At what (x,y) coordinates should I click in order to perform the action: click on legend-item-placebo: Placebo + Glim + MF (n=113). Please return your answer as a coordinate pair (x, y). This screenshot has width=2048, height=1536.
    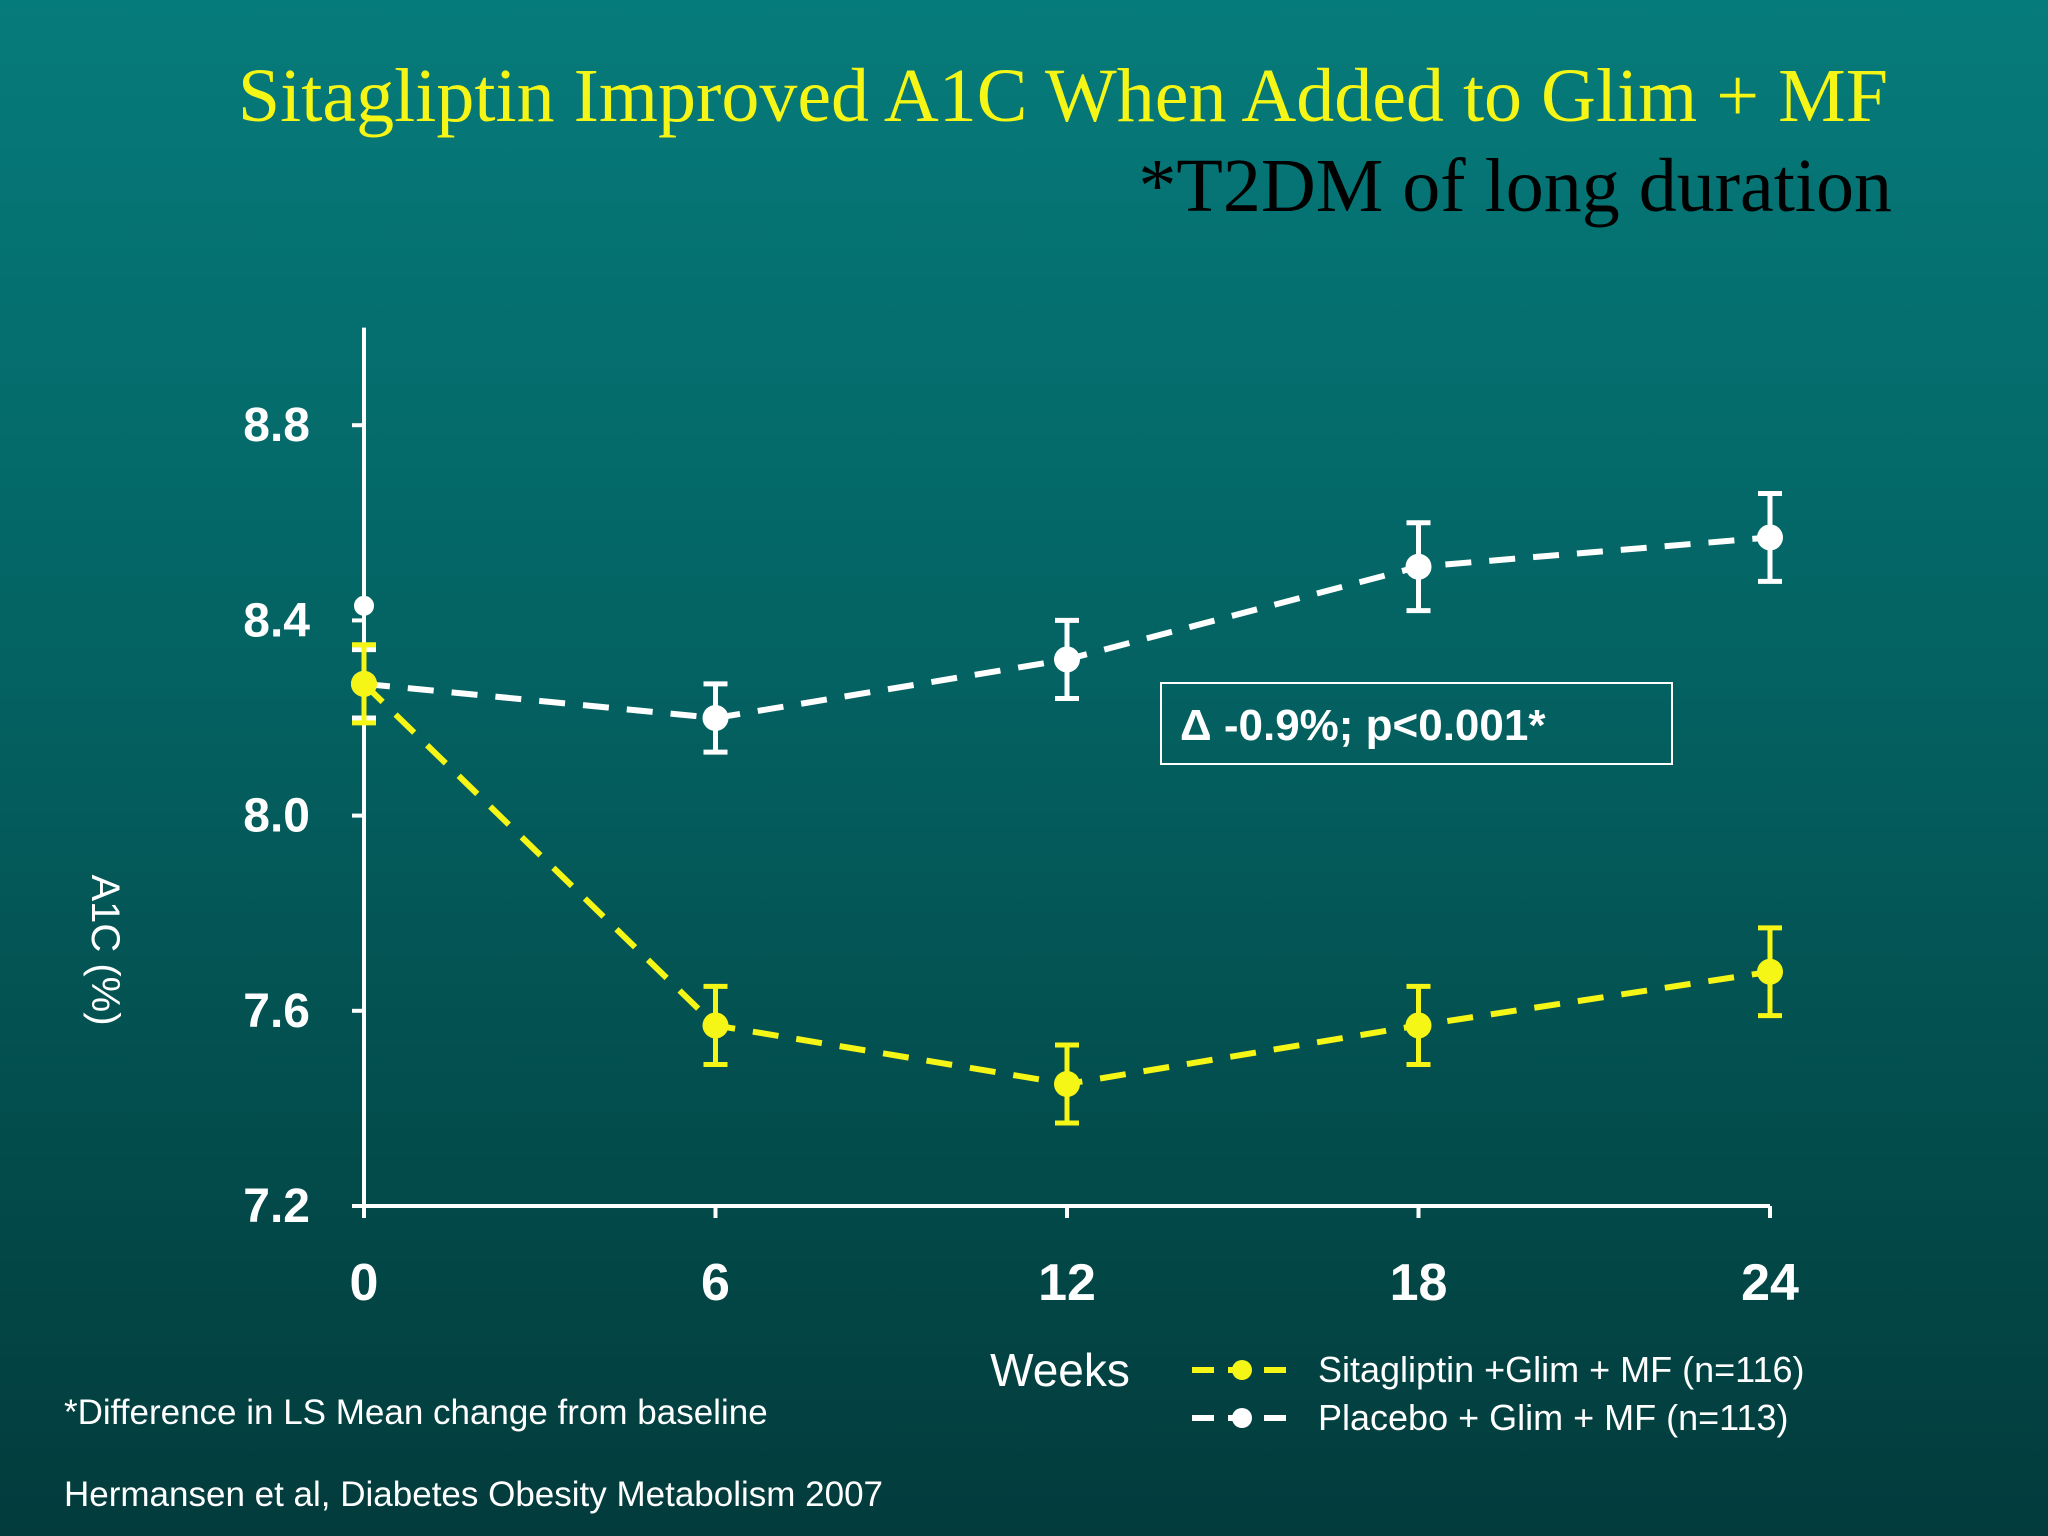
    Looking at the image, I should click on (1498, 1418).